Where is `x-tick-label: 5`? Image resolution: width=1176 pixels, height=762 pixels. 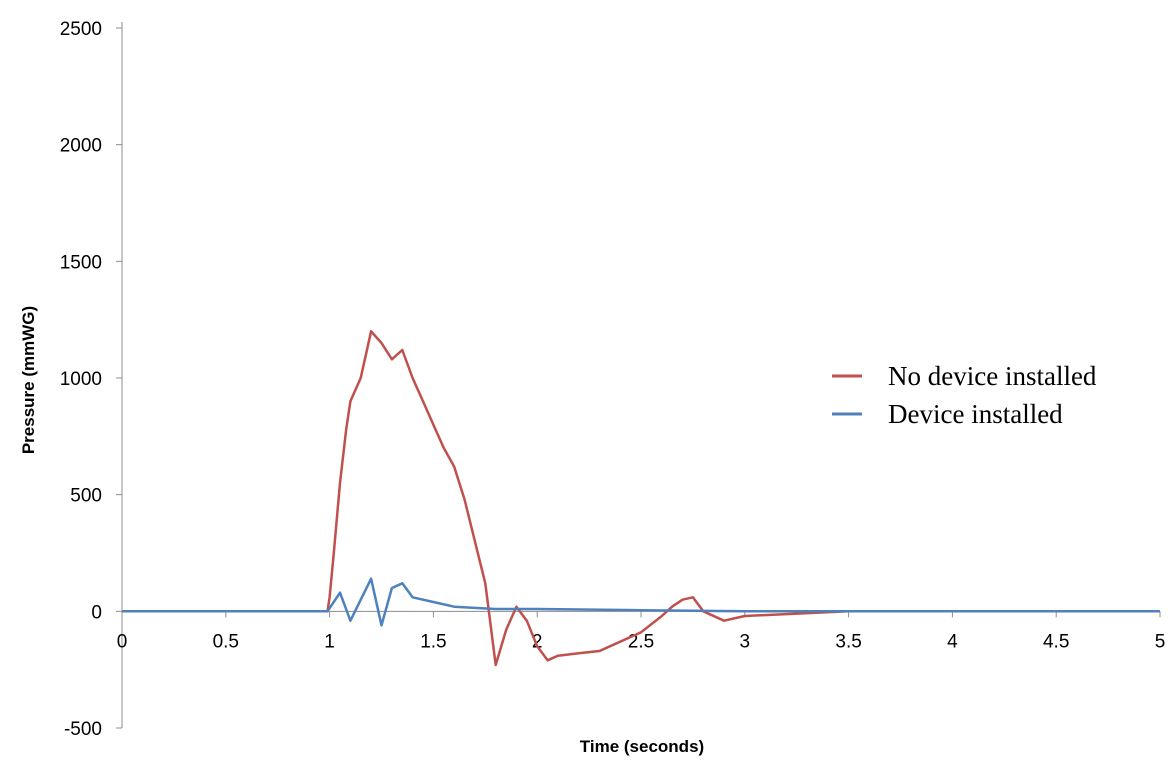
x-tick-label: 5 is located at coordinates (1160, 641).